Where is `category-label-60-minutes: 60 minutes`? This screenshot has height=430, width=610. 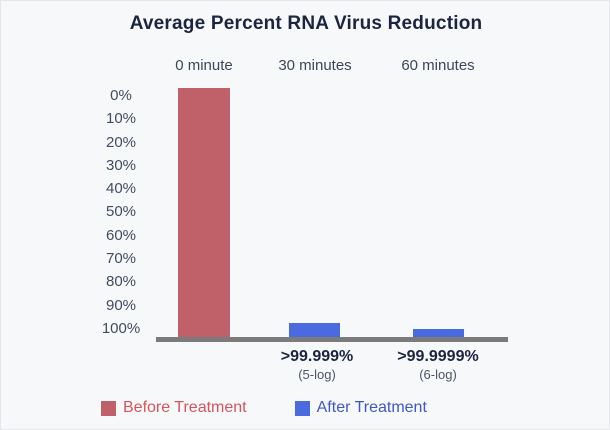 category-label-60-minutes: 60 minutes is located at coordinates (438, 65).